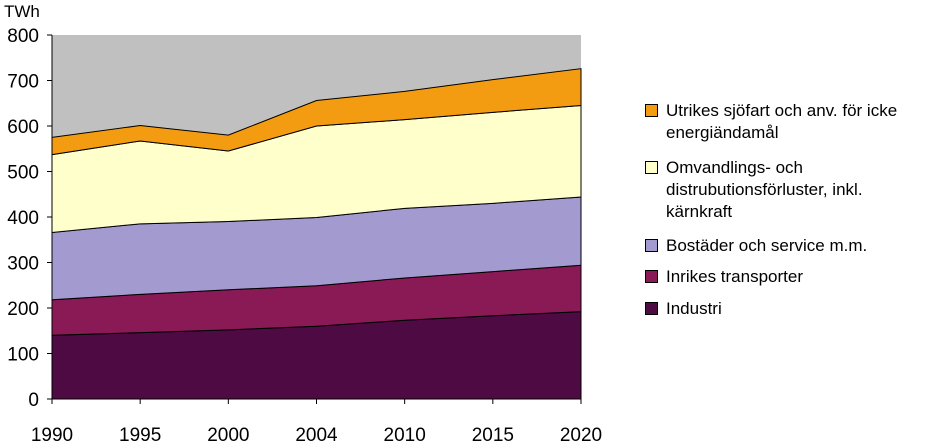 This screenshot has width=934, height=444. What do you see at coordinates (23, 173) in the screenshot?
I see `y-tick-label: 500` at bounding box center [23, 173].